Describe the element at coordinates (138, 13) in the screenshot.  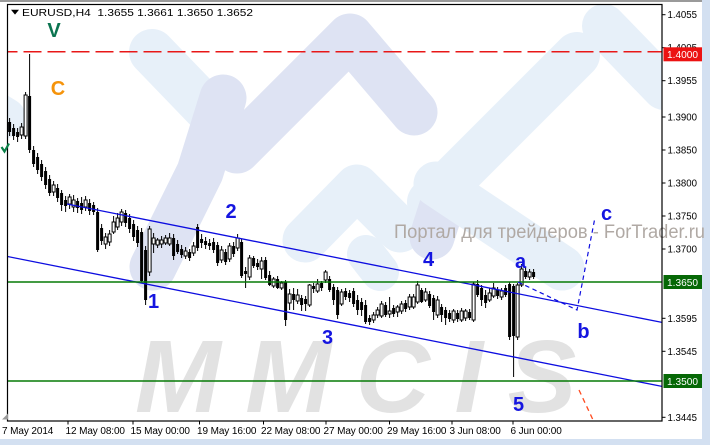
I see `svg-text:EURUSD,H4 1.3655 1.3661 1.365: EURUSD,H4 1.3655 1.3661 1.3650 1.3652` at that location.